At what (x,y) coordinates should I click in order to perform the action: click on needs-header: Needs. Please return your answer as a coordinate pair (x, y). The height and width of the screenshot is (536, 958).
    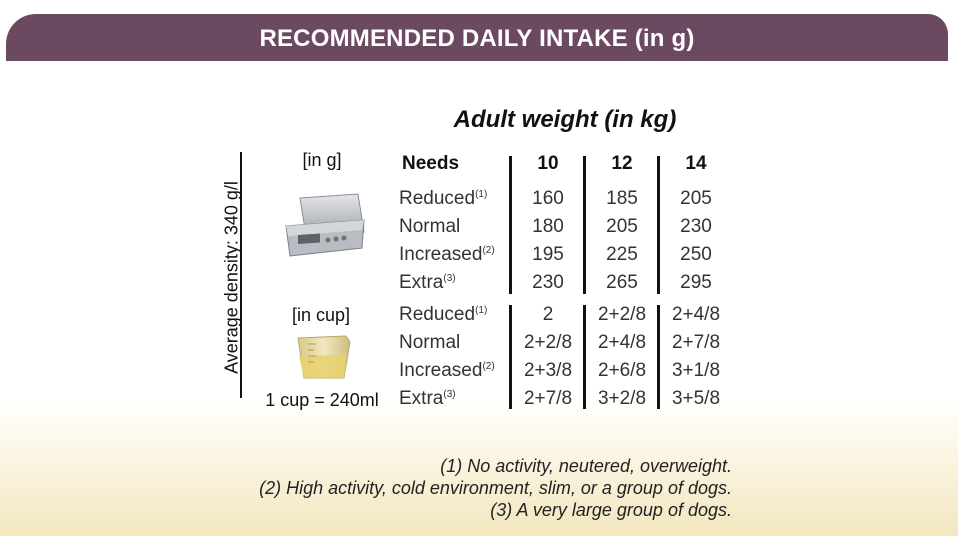
    Looking at the image, I should click on (431, 163).